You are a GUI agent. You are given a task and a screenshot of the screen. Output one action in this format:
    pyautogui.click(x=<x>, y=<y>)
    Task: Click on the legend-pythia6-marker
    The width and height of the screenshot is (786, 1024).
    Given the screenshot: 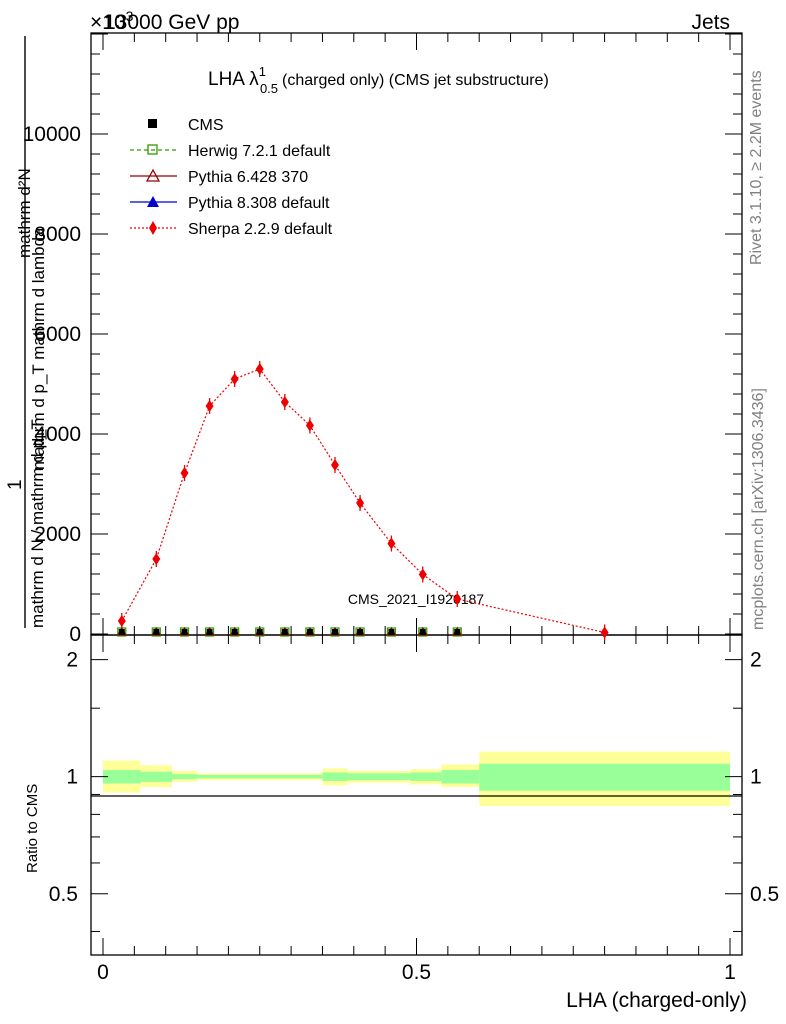 What is the action you would take?
    pyautogui.click(x=153, y=175)
    